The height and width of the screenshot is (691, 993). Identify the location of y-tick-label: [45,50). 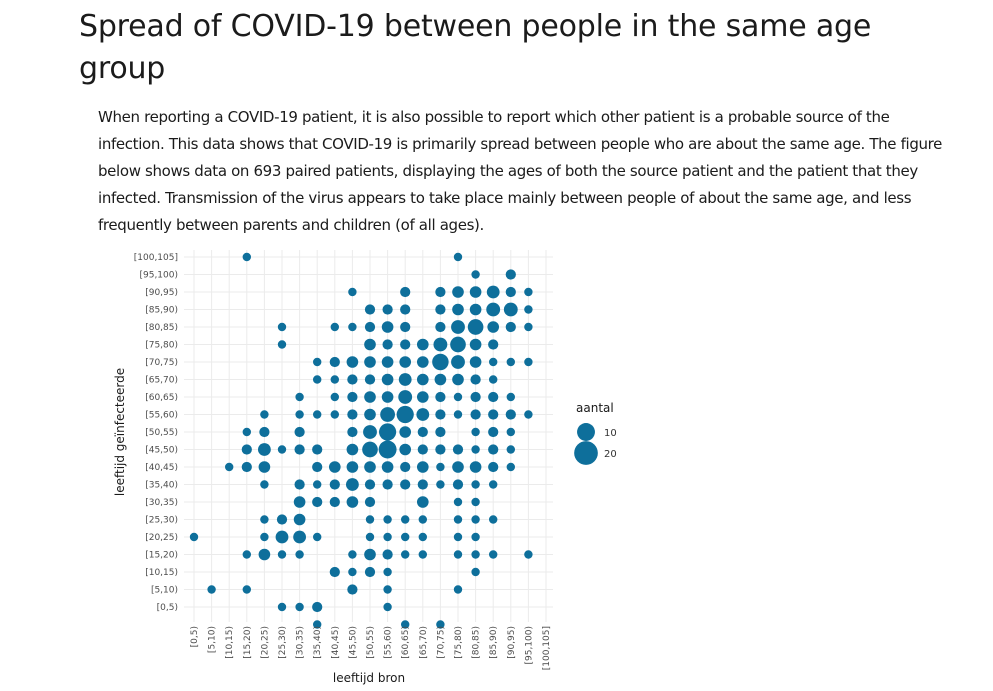
(161, 451).